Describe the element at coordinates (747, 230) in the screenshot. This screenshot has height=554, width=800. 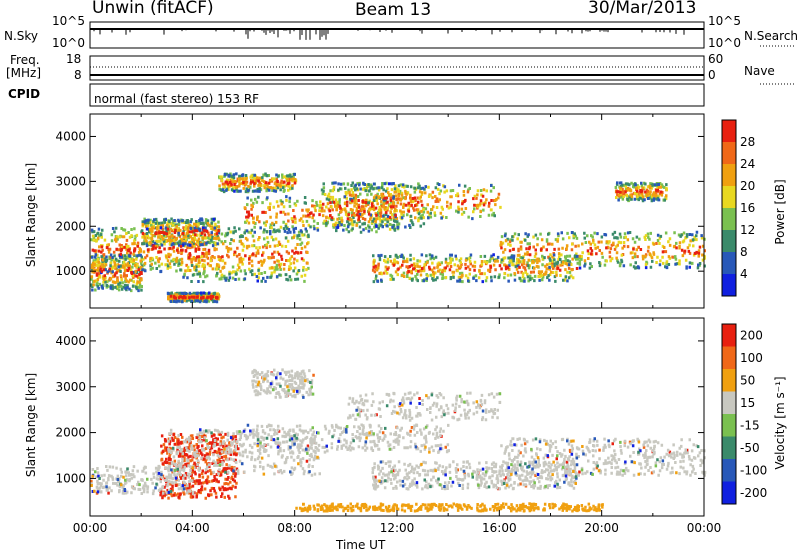
I see `power-colorbar-tick-2: 12` at that location.